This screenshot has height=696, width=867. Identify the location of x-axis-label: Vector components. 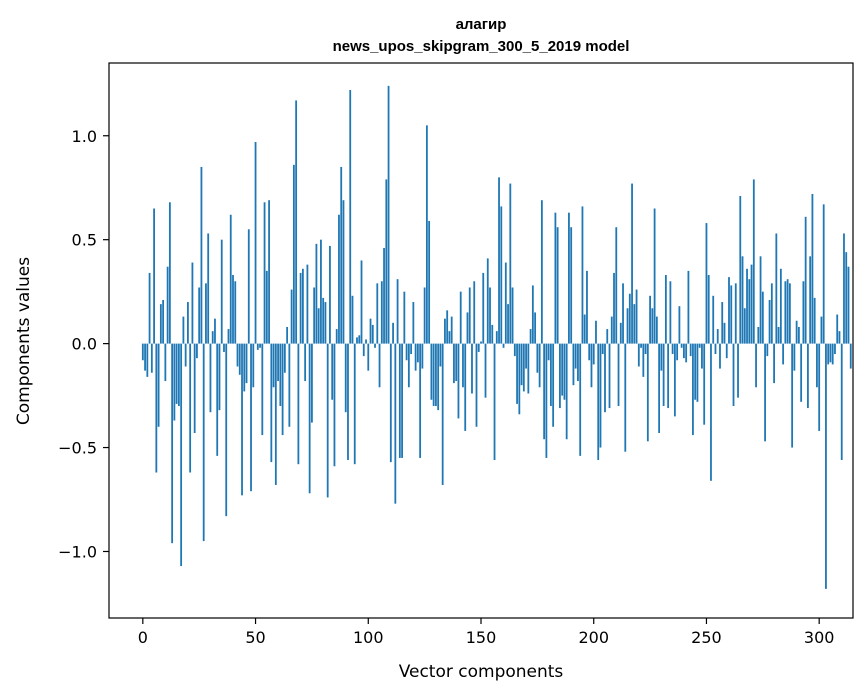
(481, 672).